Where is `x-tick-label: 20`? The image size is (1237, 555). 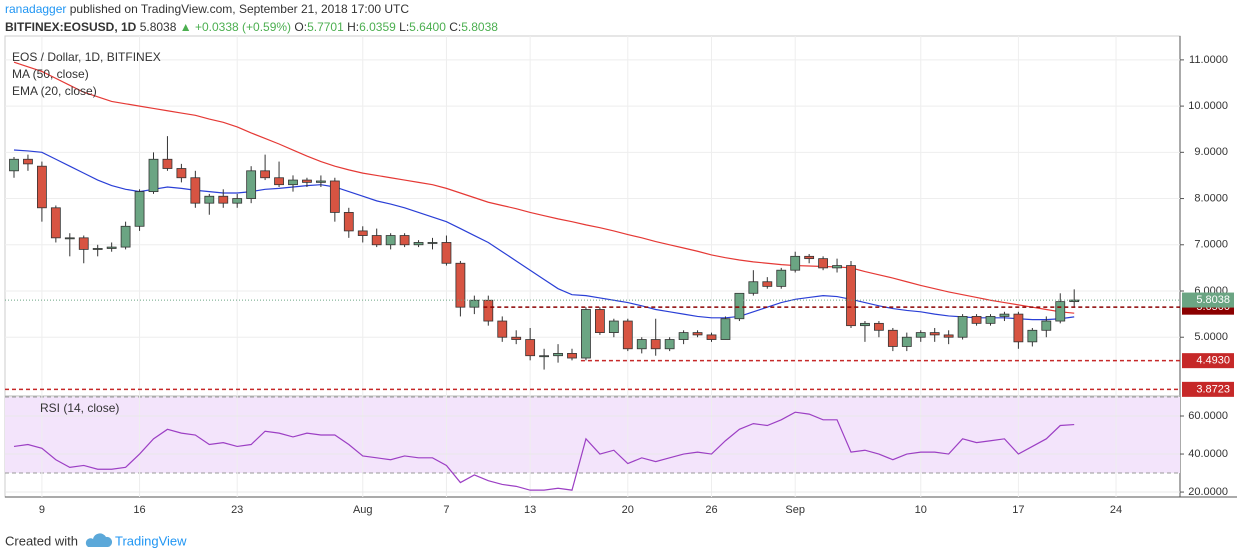
x-tick-label: 20 is located at coordinates (628, 510).